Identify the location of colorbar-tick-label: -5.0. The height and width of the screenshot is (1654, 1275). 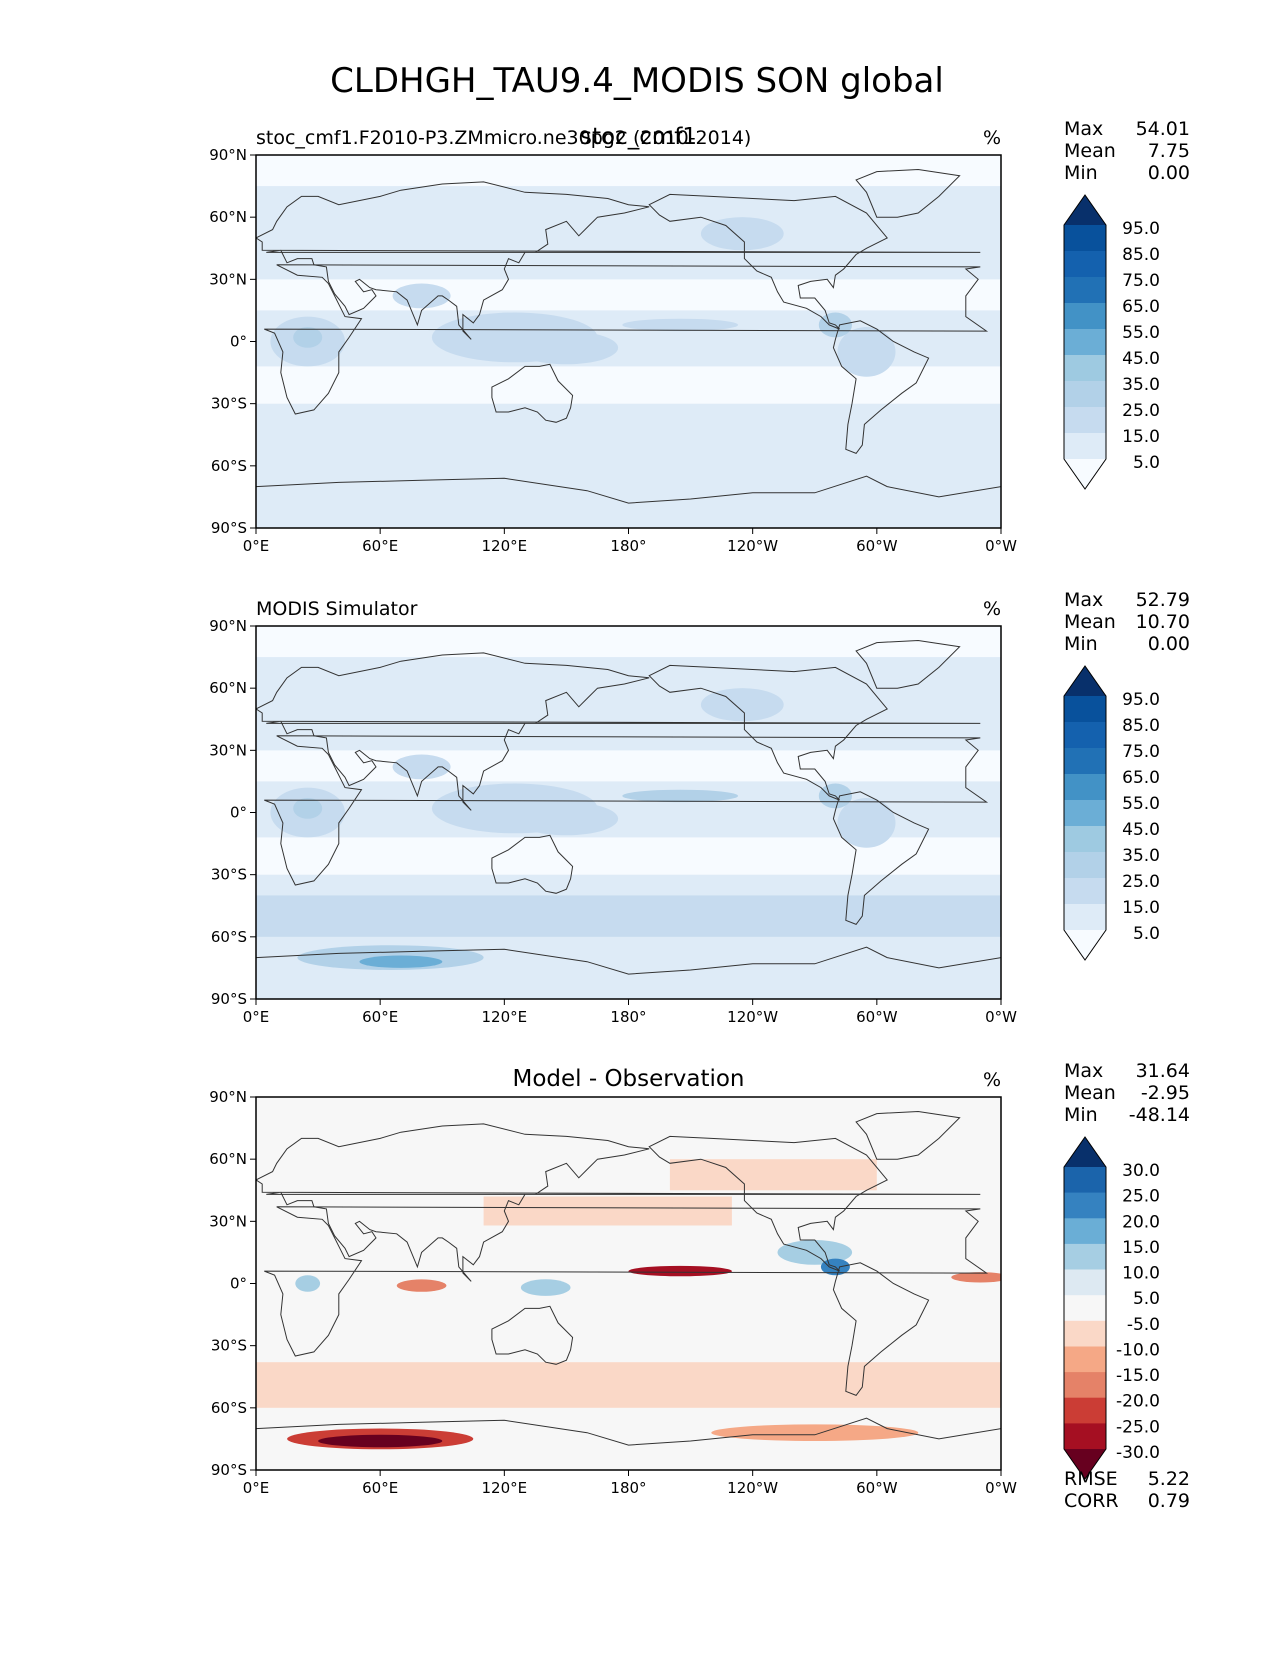
(1143, 1325).